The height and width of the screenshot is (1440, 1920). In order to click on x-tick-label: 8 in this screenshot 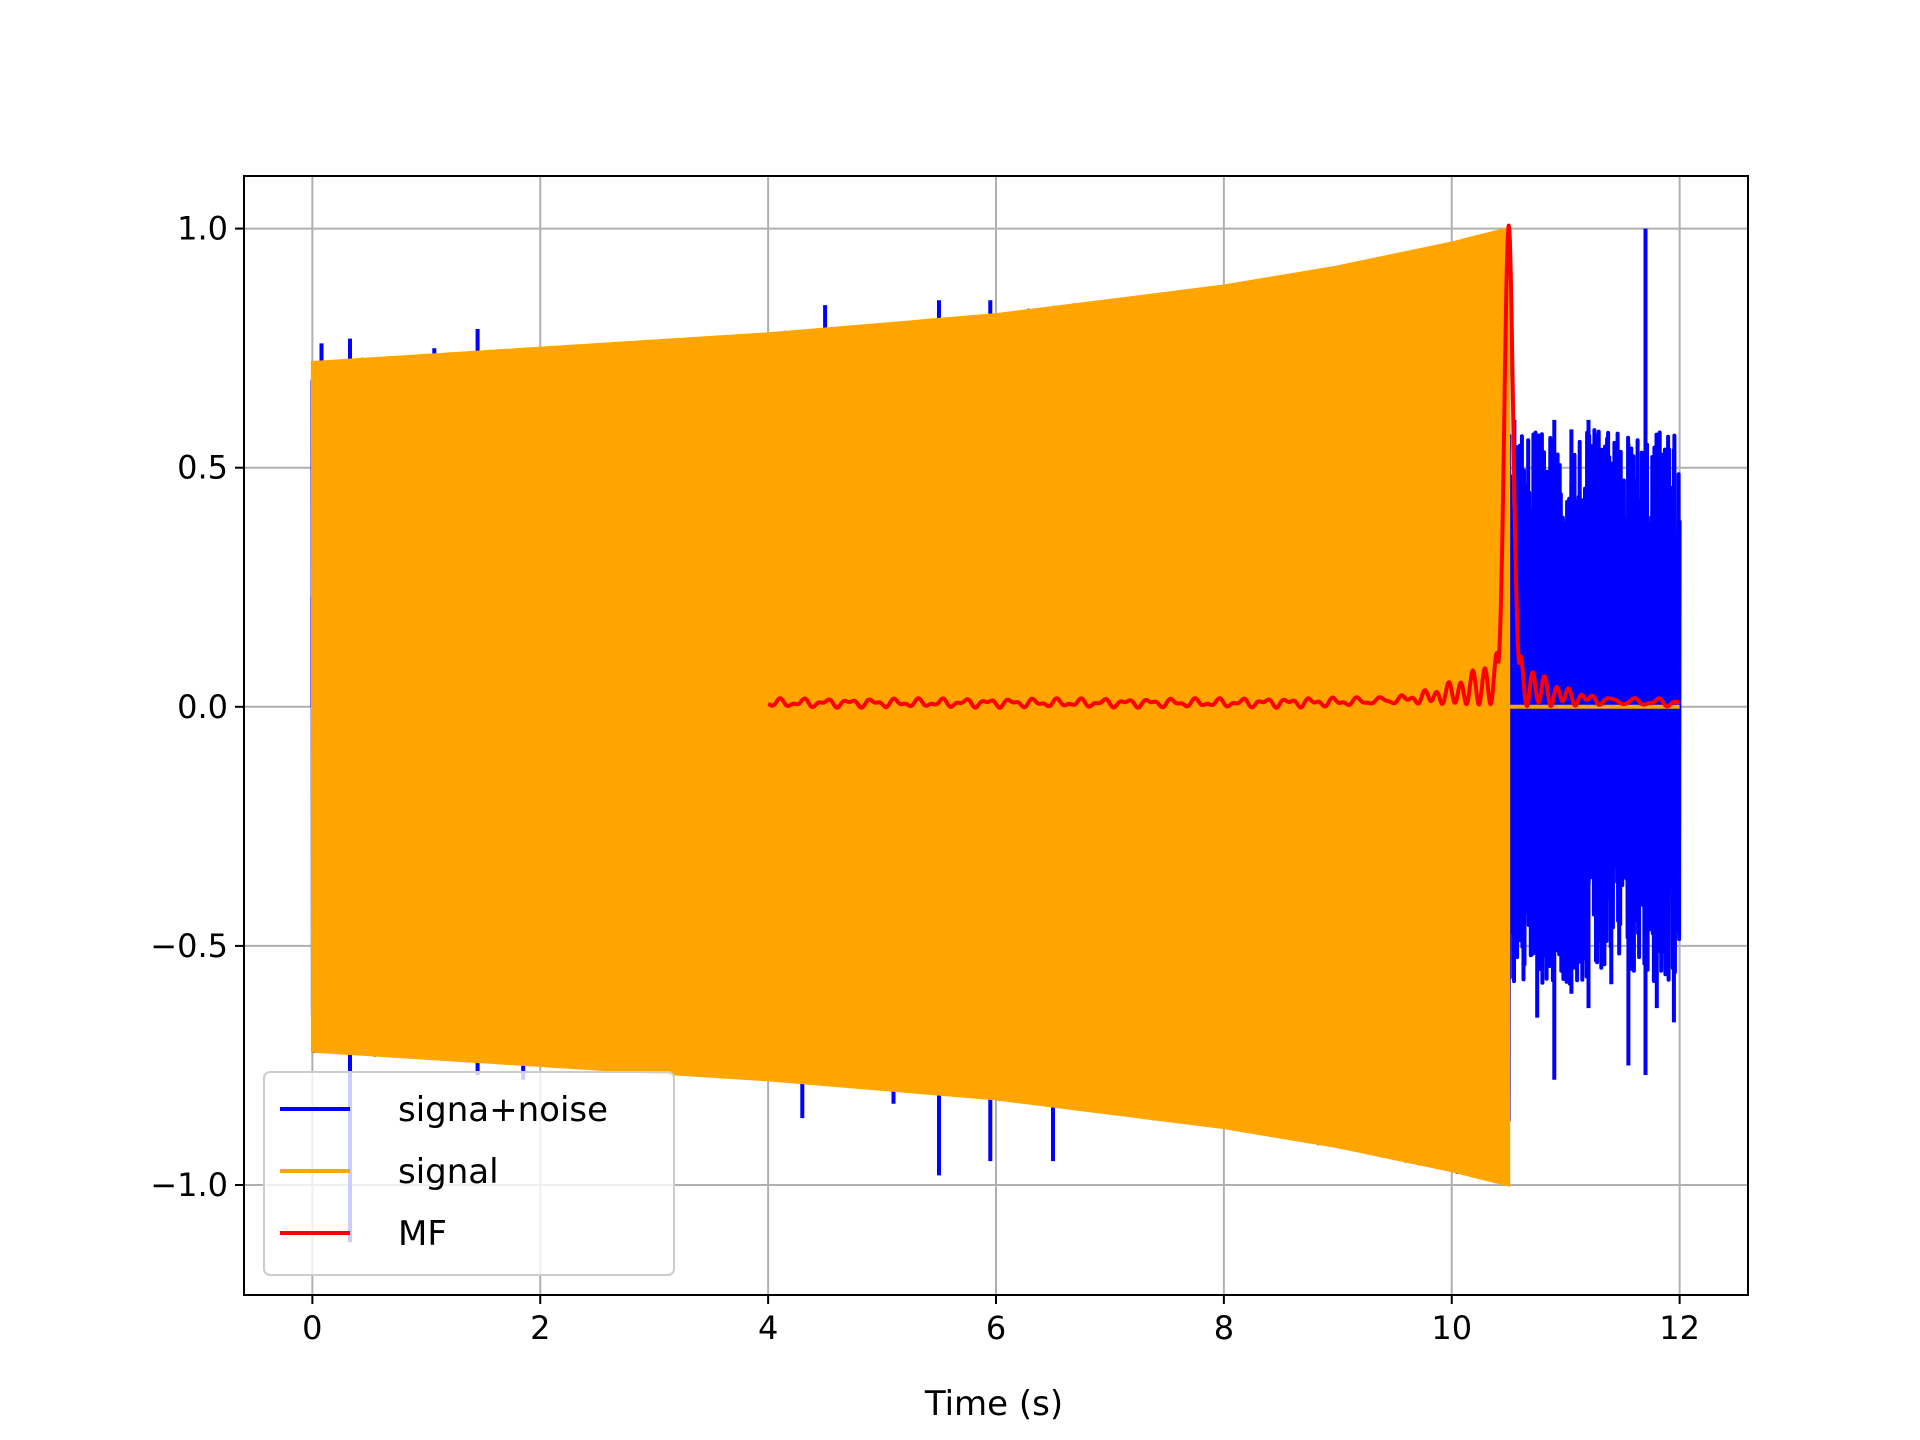, I will do `click(1224, 1328)`.